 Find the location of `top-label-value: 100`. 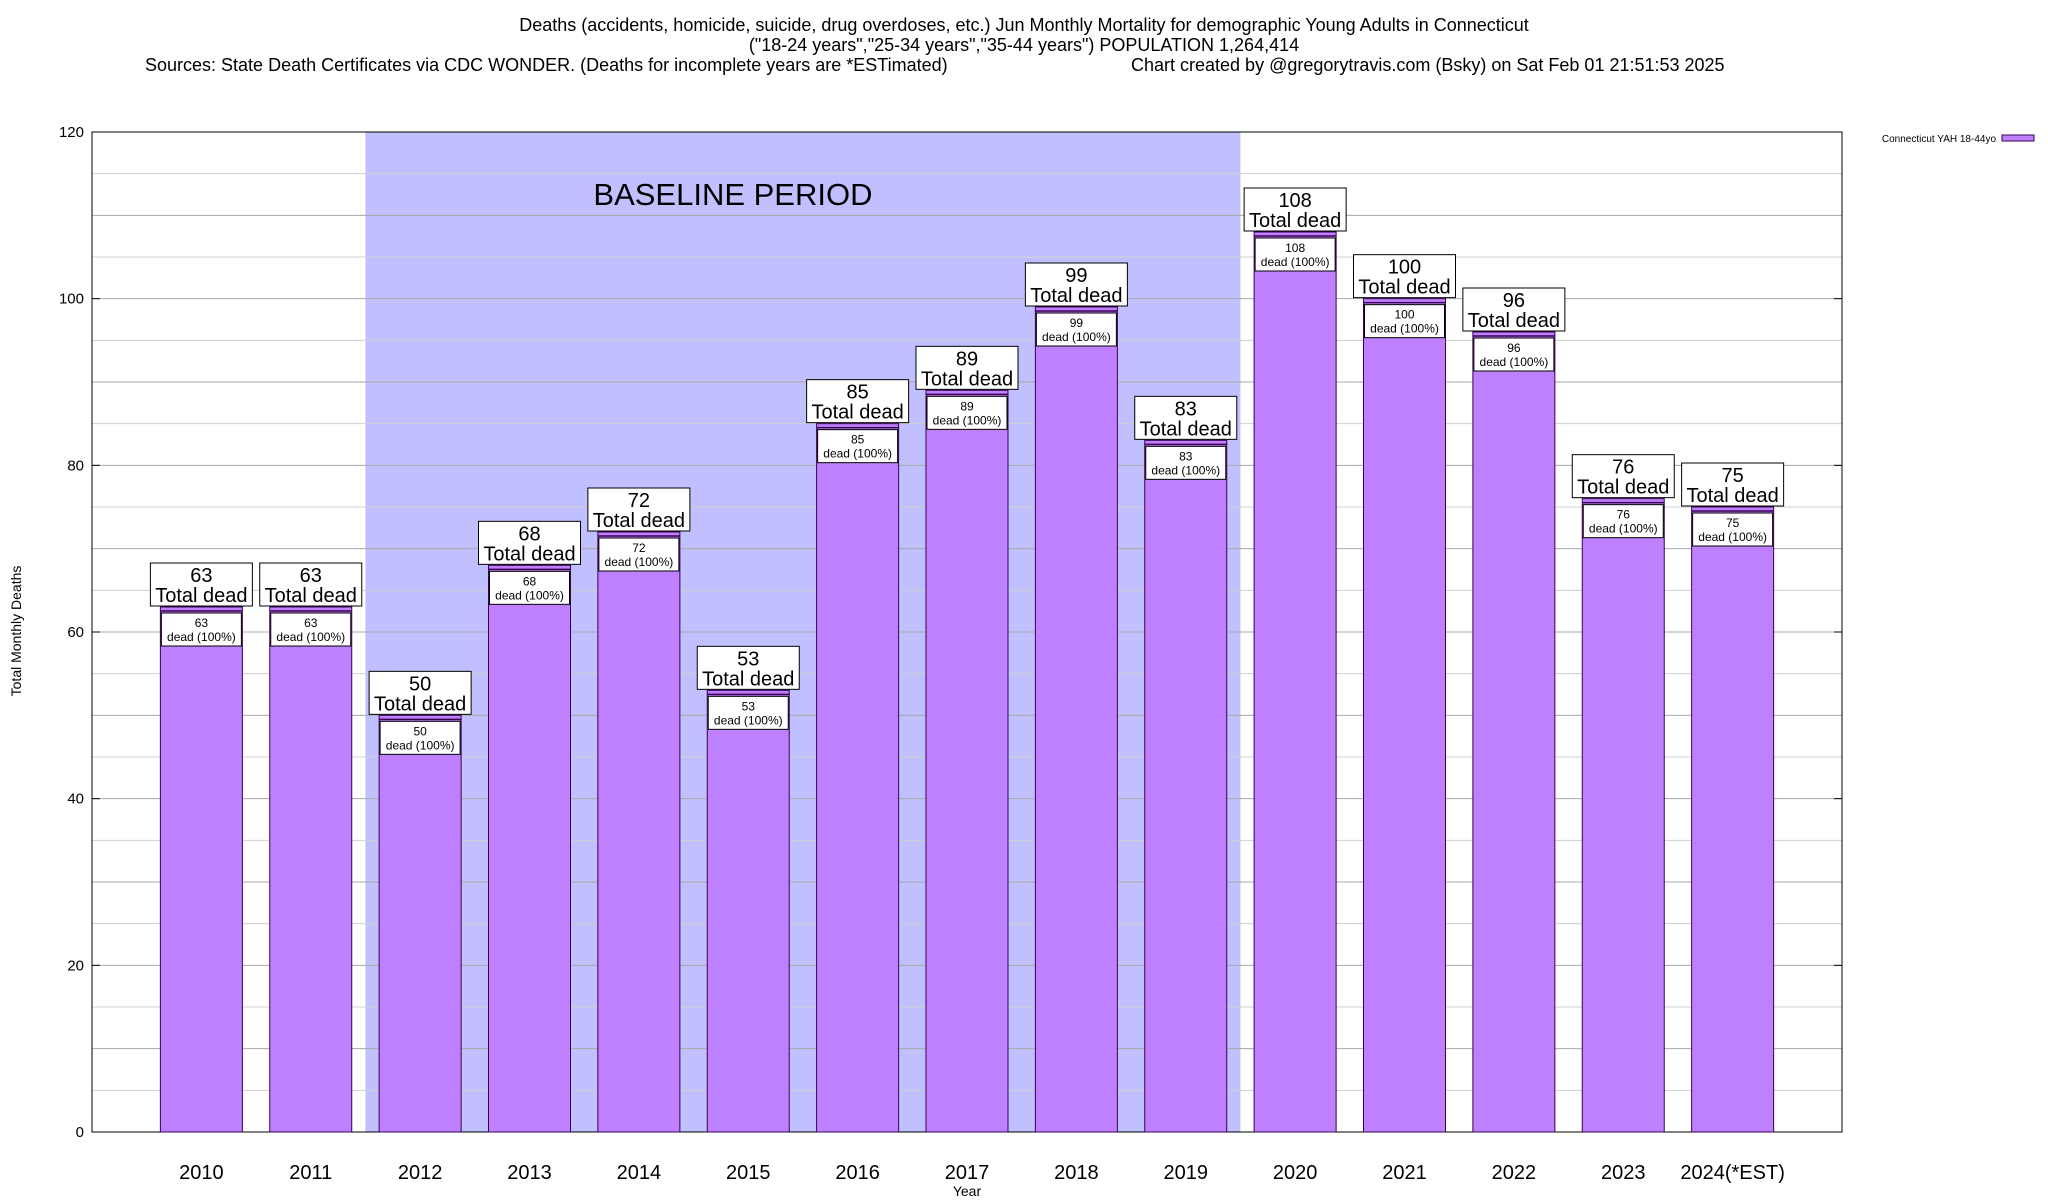

top-label-value: 100 is located at coordinates (1404, 268).